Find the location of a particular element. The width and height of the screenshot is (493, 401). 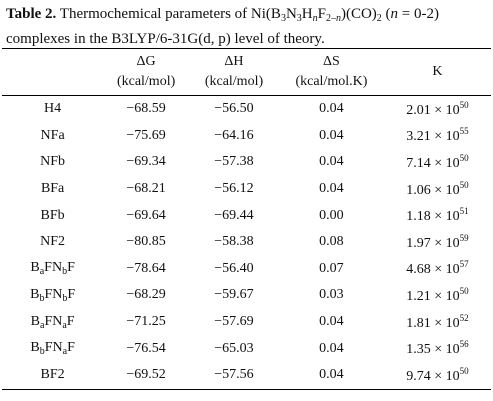

value-cell: 0.03 is located at coordinates (331, 295).